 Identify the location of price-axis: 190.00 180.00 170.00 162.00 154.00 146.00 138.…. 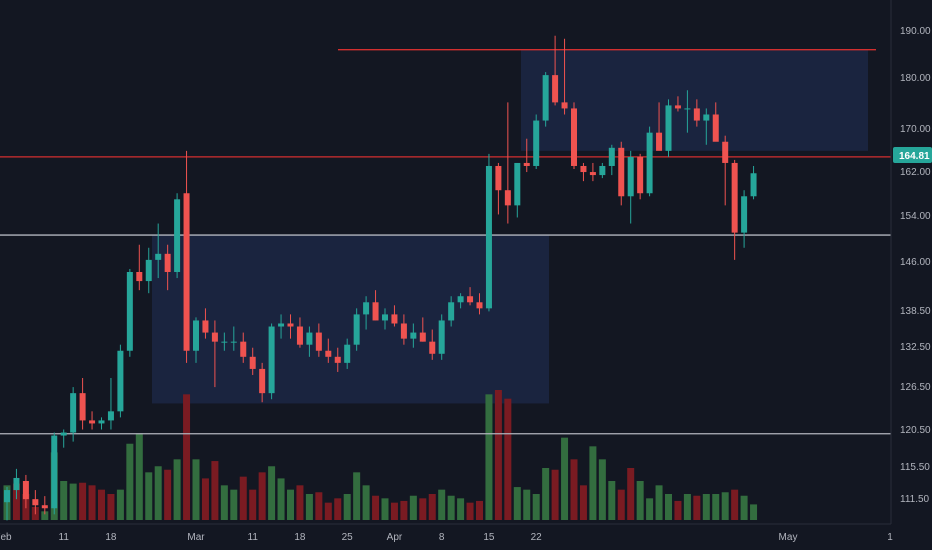
(915, 265).